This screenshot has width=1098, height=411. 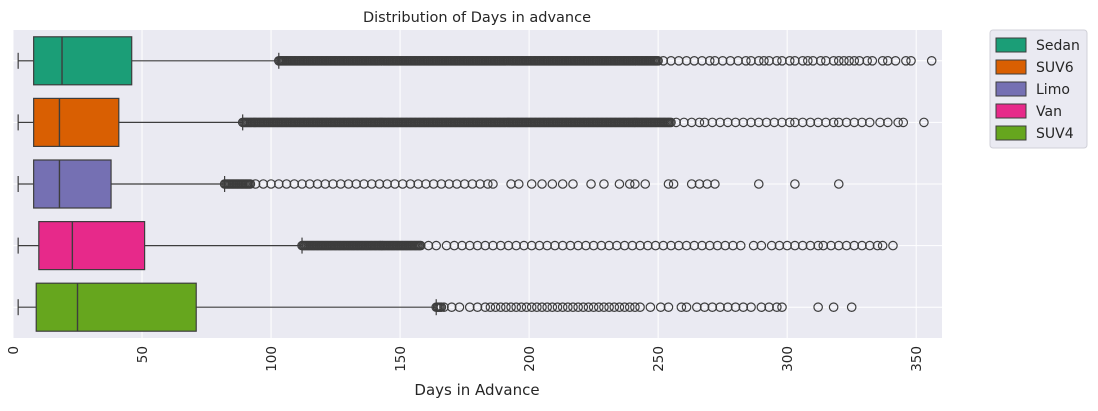 I want to click on x-tick-label: 150, so click(x=401, y=359).